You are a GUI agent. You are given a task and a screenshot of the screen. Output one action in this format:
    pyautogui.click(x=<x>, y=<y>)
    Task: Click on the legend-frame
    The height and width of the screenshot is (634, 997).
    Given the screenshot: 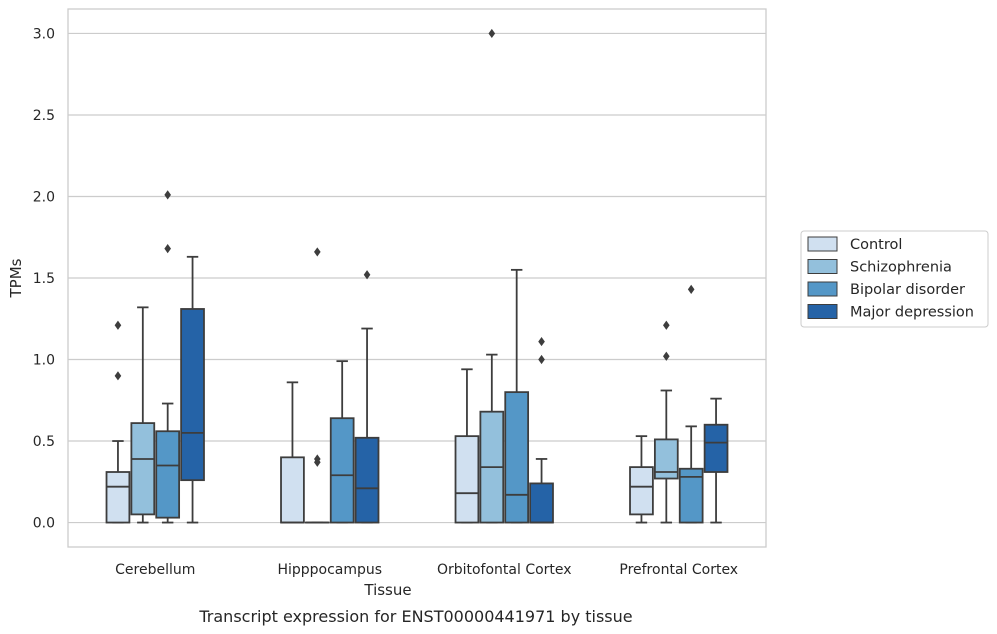 What is the action you would take?
    pyautogui.click(x=894, y=279)
    